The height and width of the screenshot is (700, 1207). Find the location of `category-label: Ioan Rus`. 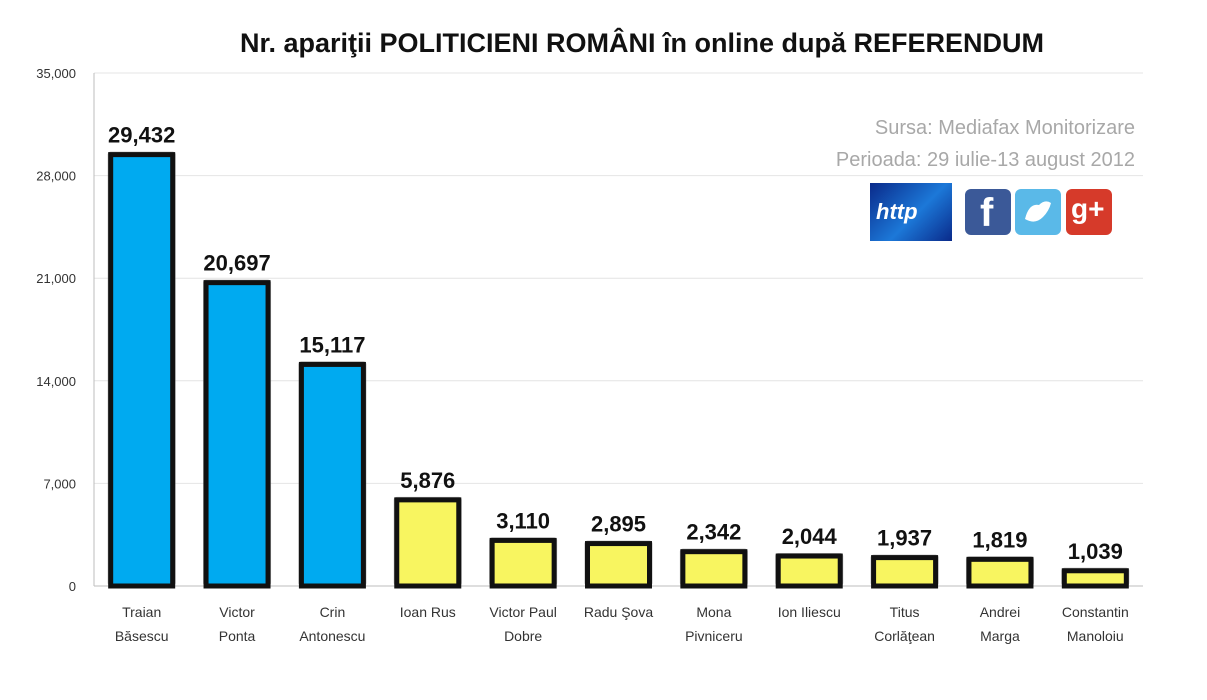

category-label: Ioan Rus is located at coordinates (428, 612).